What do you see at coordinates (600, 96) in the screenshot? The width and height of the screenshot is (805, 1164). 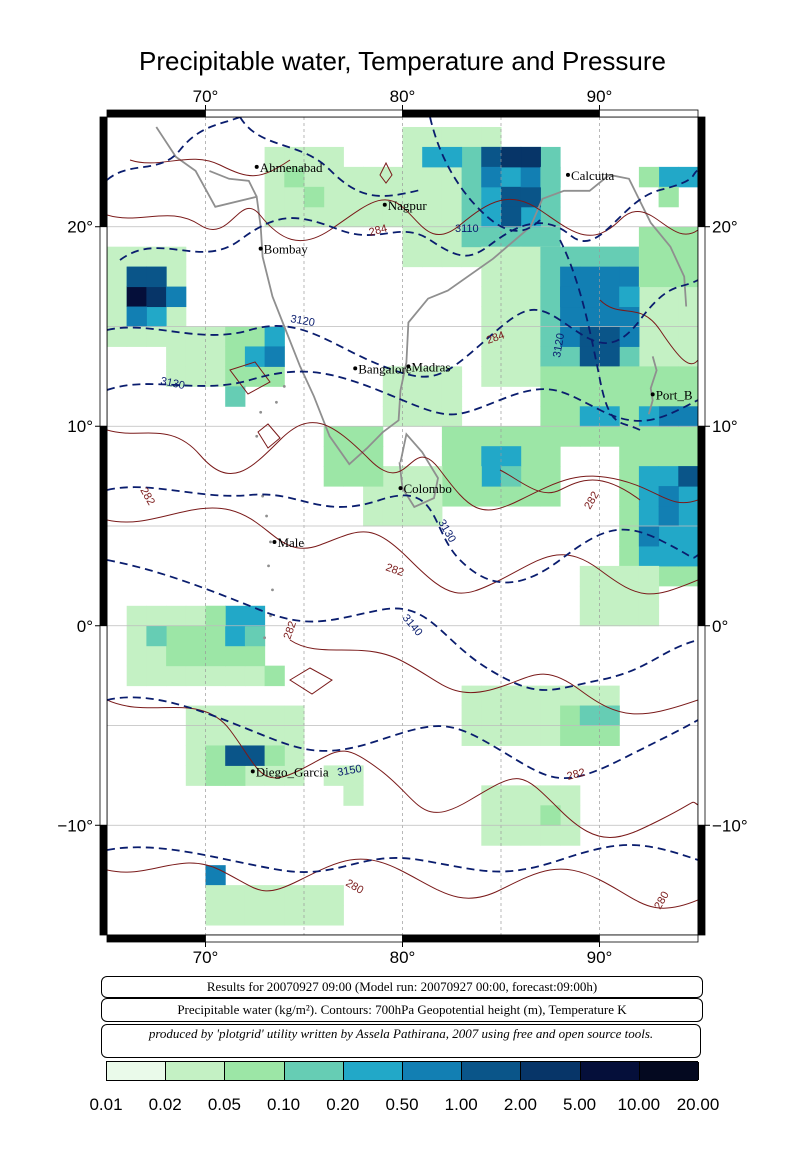 I see `x-tick-label: 90°` at bounding box center [600, 96].